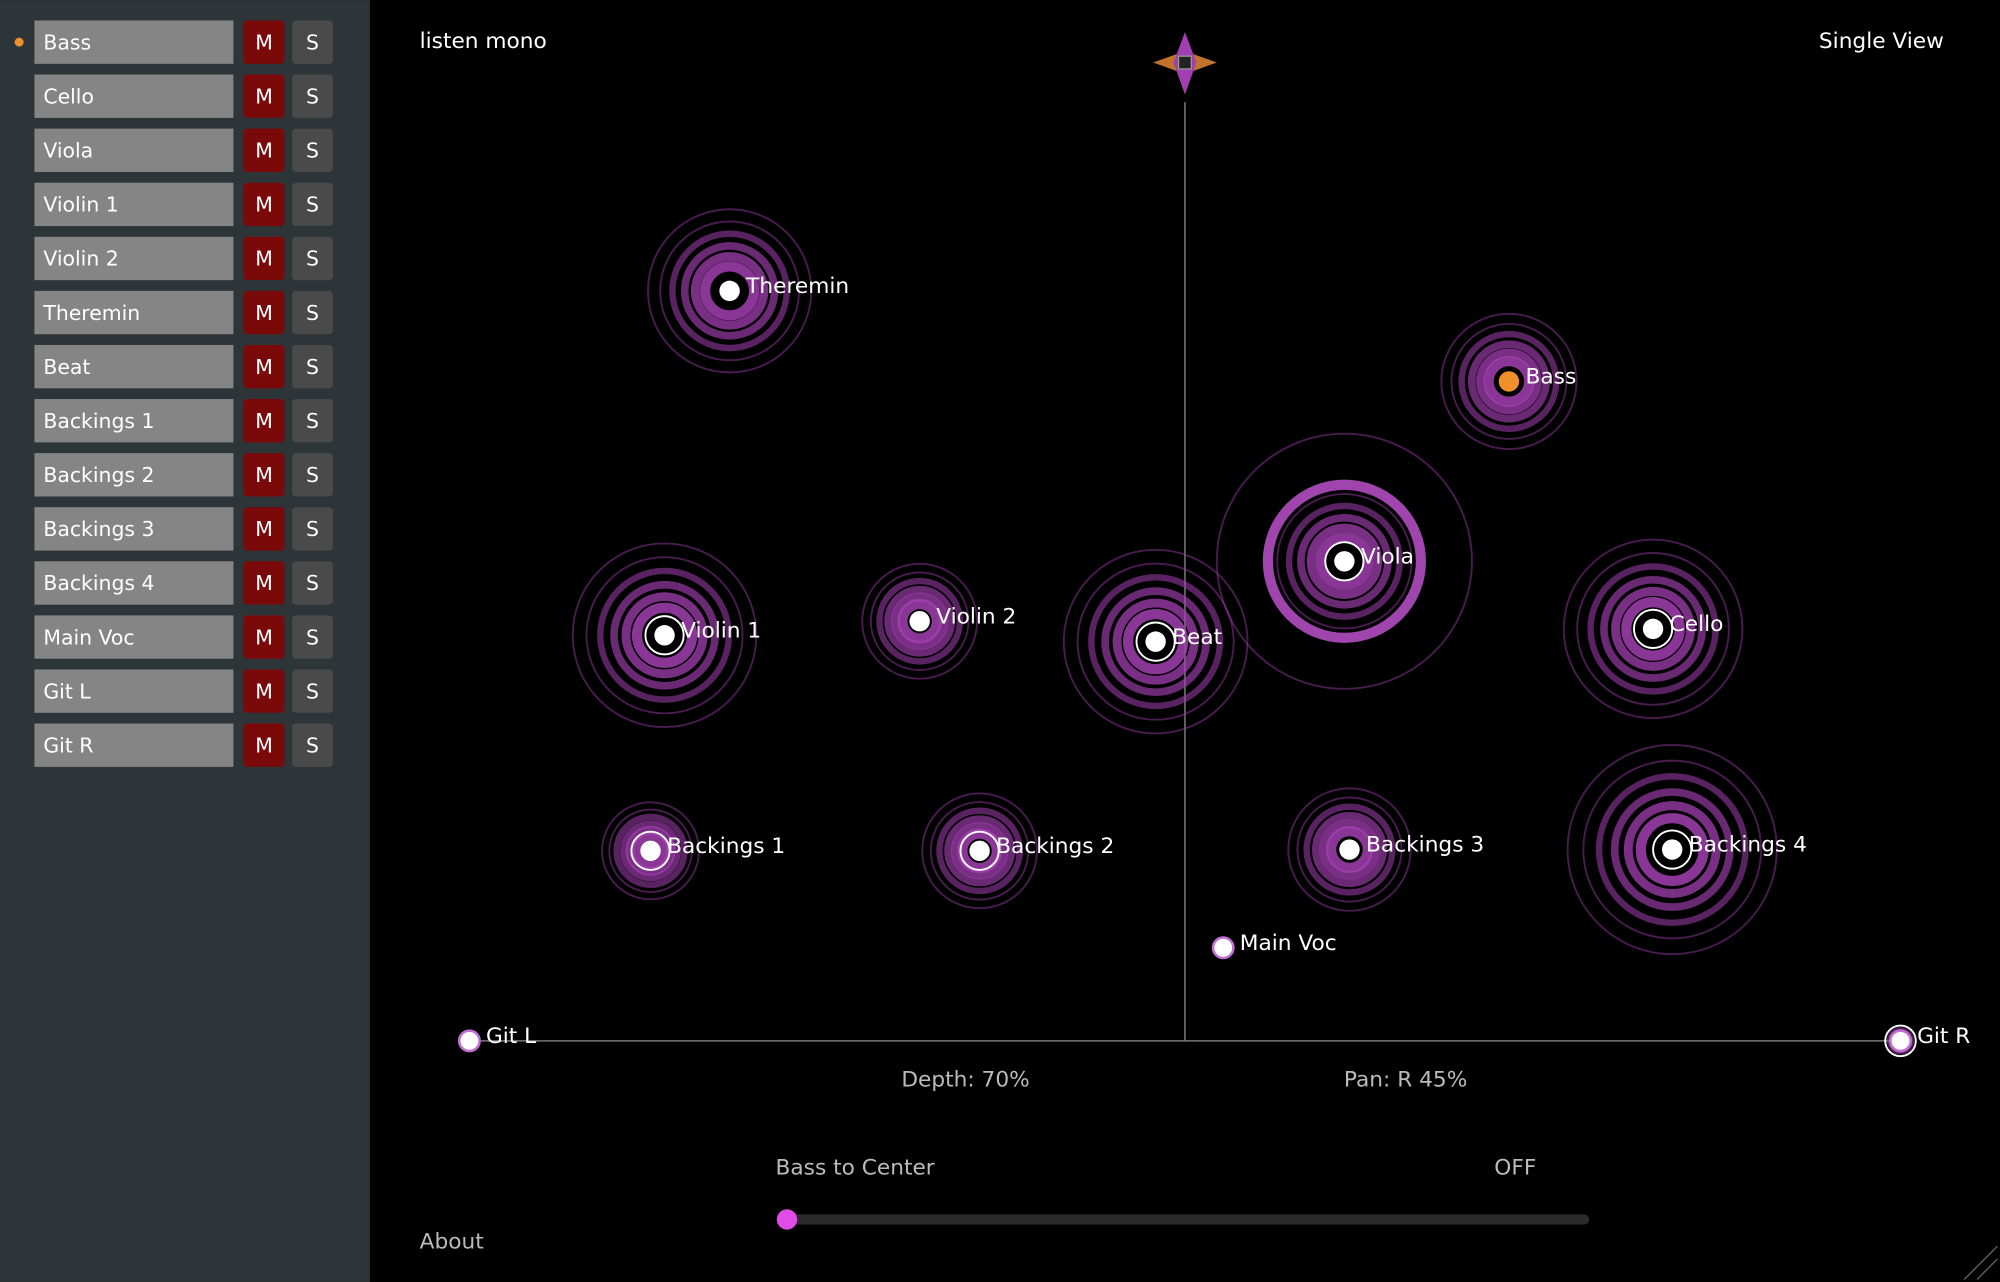  What do you see at coordinates (726, 846) in the screenshot?
I see `node-label: Backings 1` at bounding box center [726, 846].